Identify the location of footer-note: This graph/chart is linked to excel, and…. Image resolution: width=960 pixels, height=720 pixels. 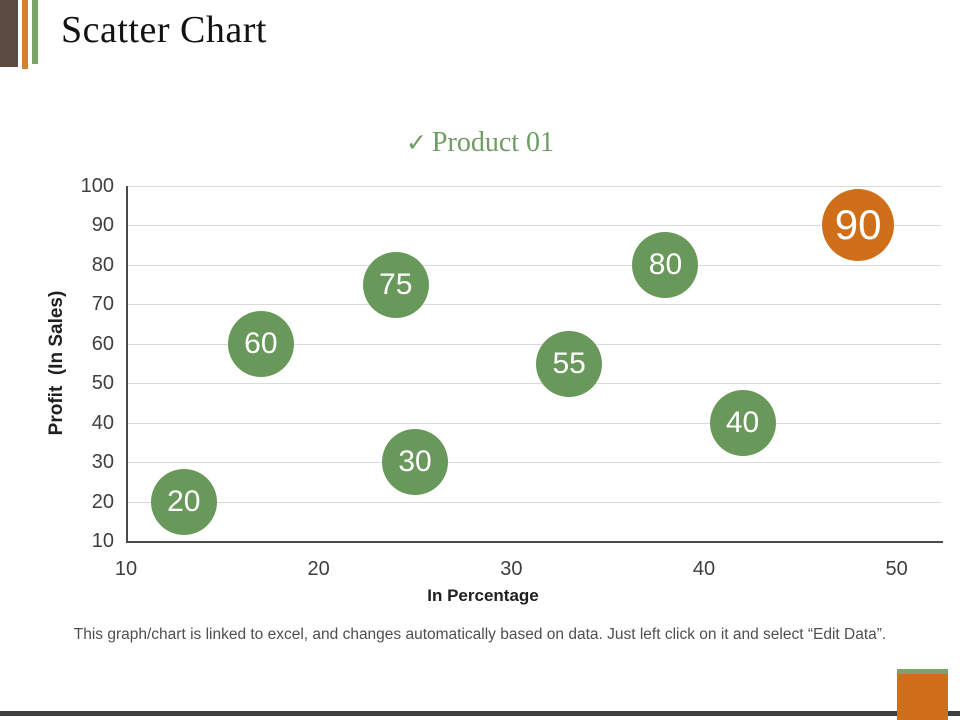
(480, 634).